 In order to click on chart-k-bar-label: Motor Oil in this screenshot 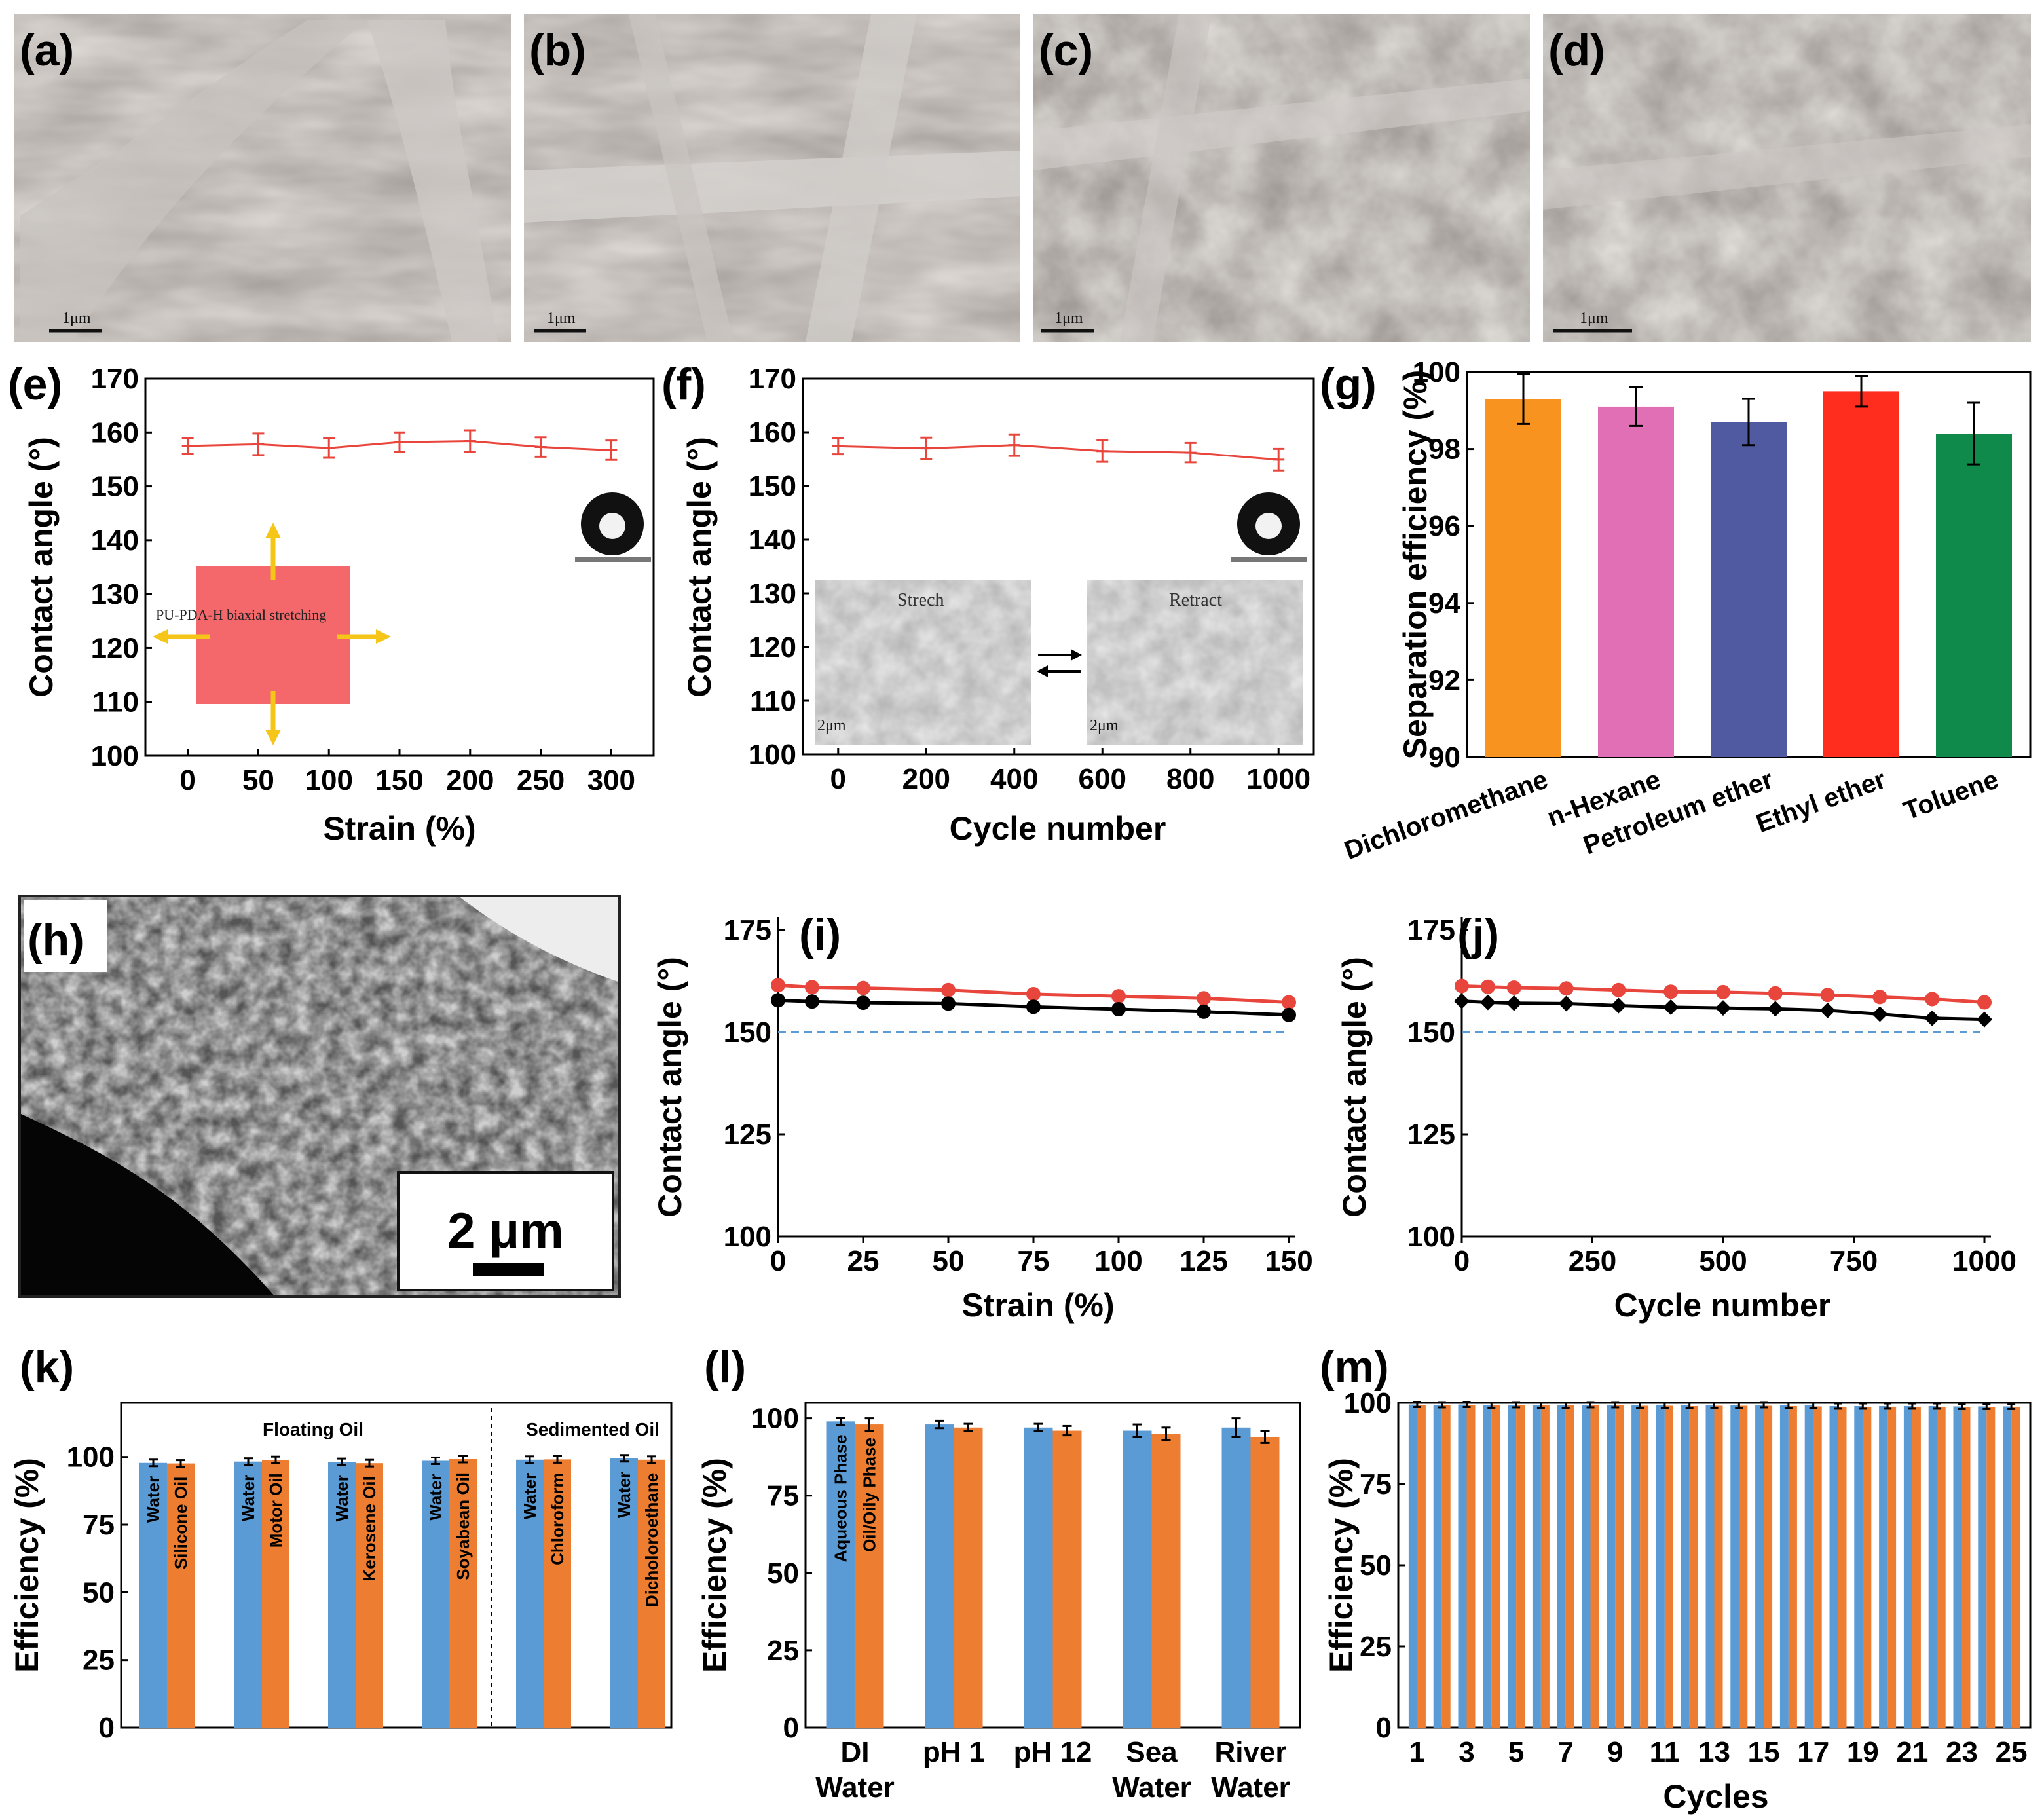, I will do `click(276, 1510)`.